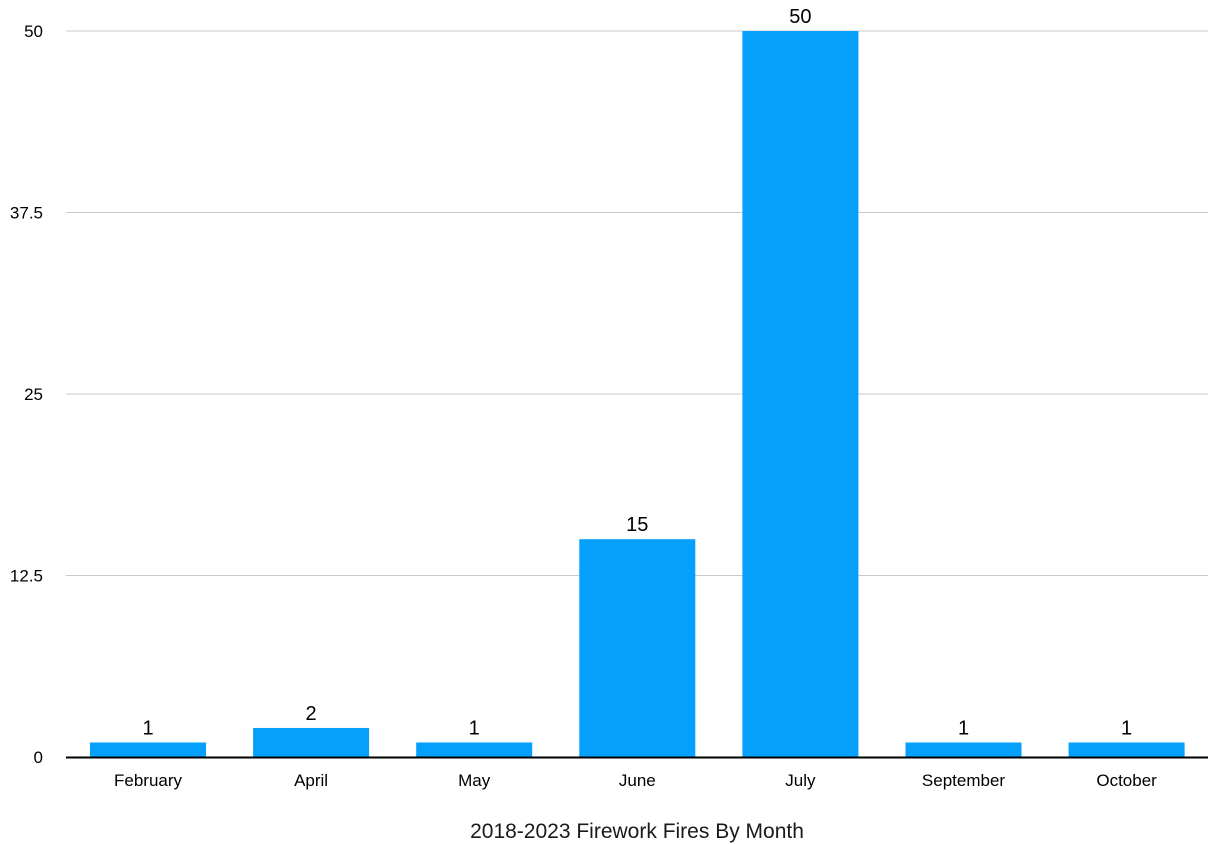 This screenshot has height=844, width=1208. Describe the element at coordinates (800, 17) in the screenshot. I see `data-label: 50` at that location.